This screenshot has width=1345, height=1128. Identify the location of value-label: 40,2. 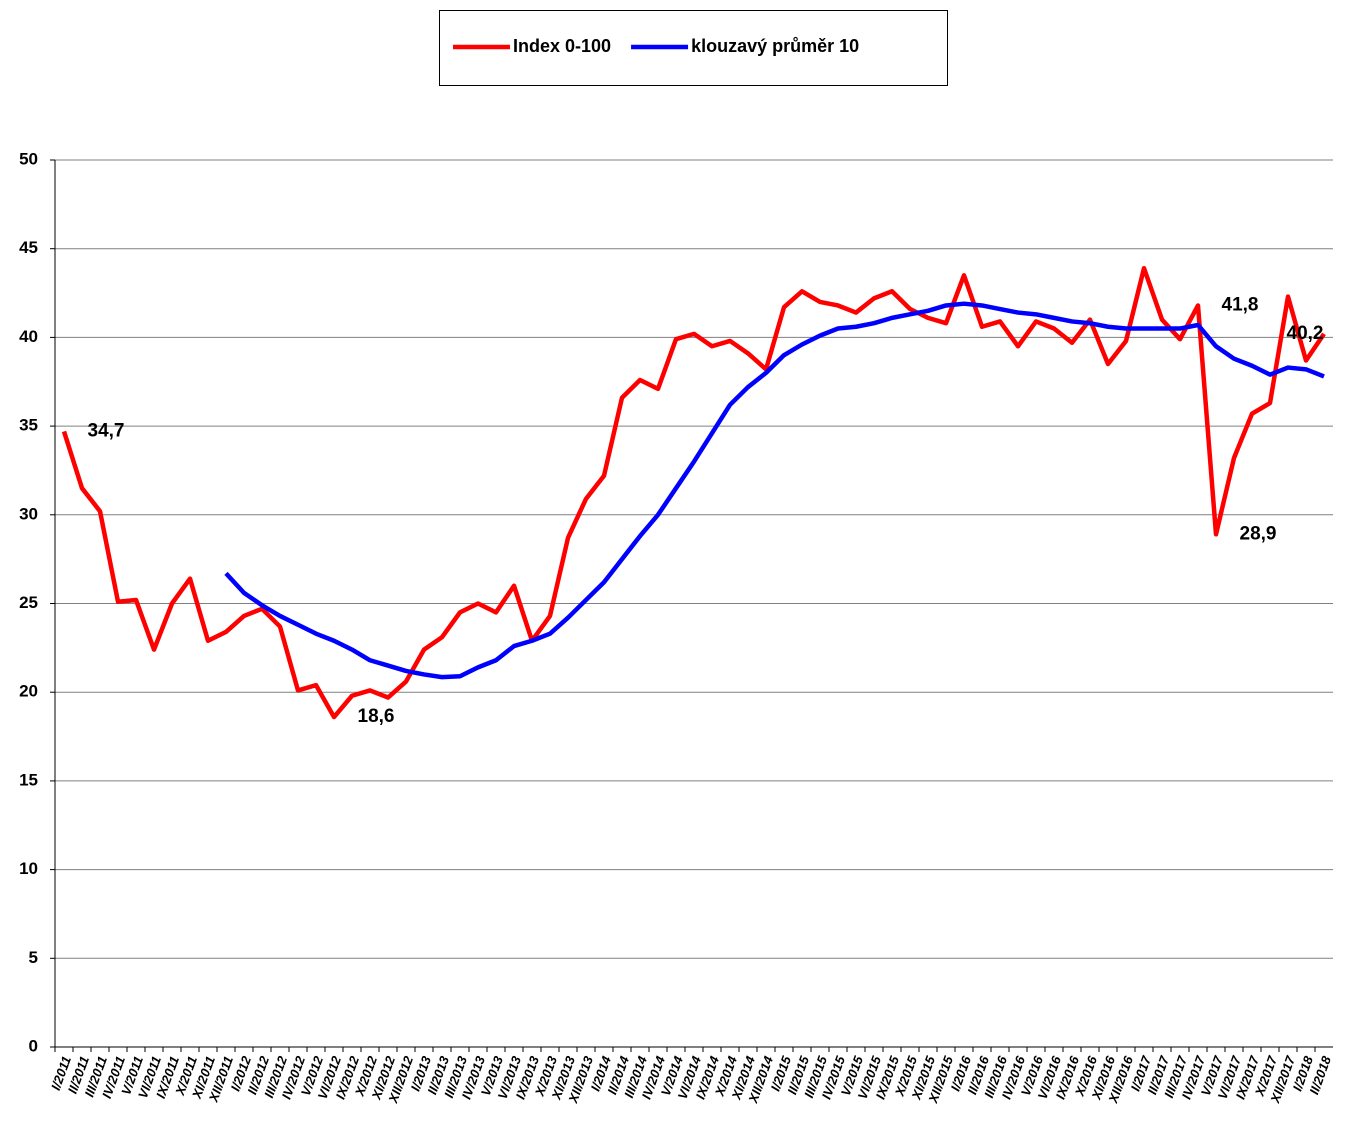
(1305, 333).